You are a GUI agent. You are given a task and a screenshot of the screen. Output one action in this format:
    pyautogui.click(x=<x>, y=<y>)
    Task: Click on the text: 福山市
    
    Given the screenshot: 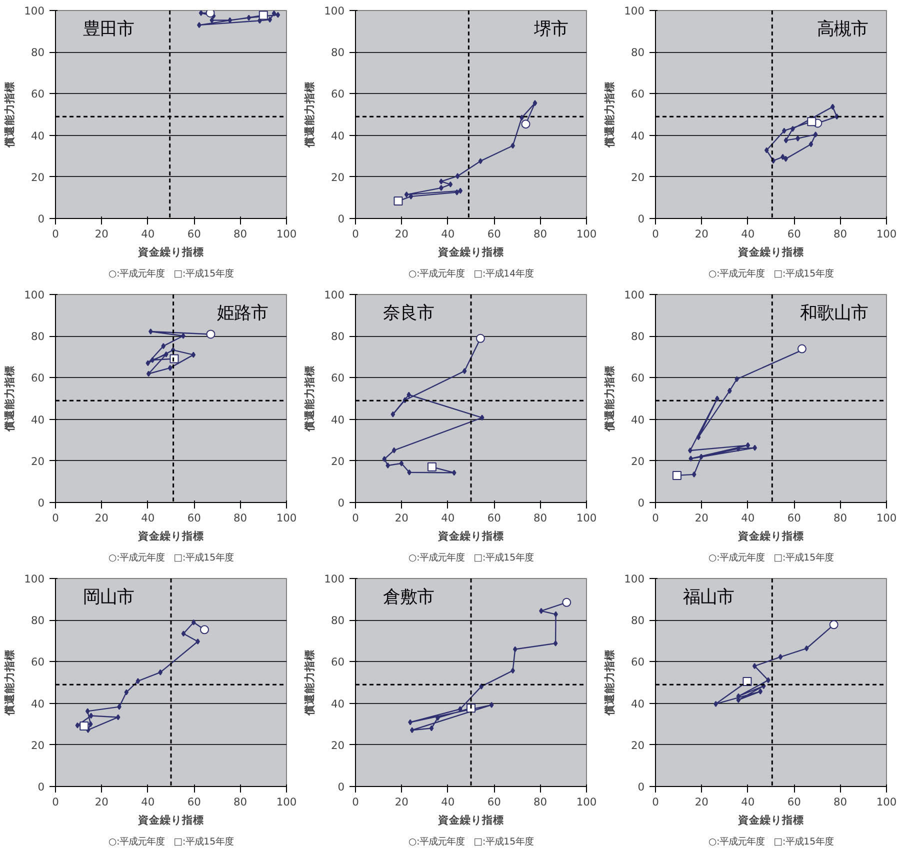 What is the action you would take?
    pyautogui.click(x=708, y=598)
    